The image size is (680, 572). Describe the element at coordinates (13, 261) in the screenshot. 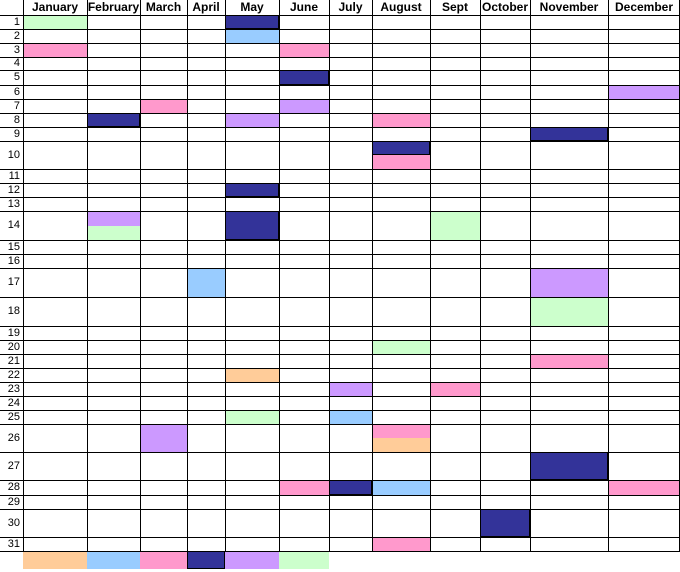

I see `day-label: 16` at that location.